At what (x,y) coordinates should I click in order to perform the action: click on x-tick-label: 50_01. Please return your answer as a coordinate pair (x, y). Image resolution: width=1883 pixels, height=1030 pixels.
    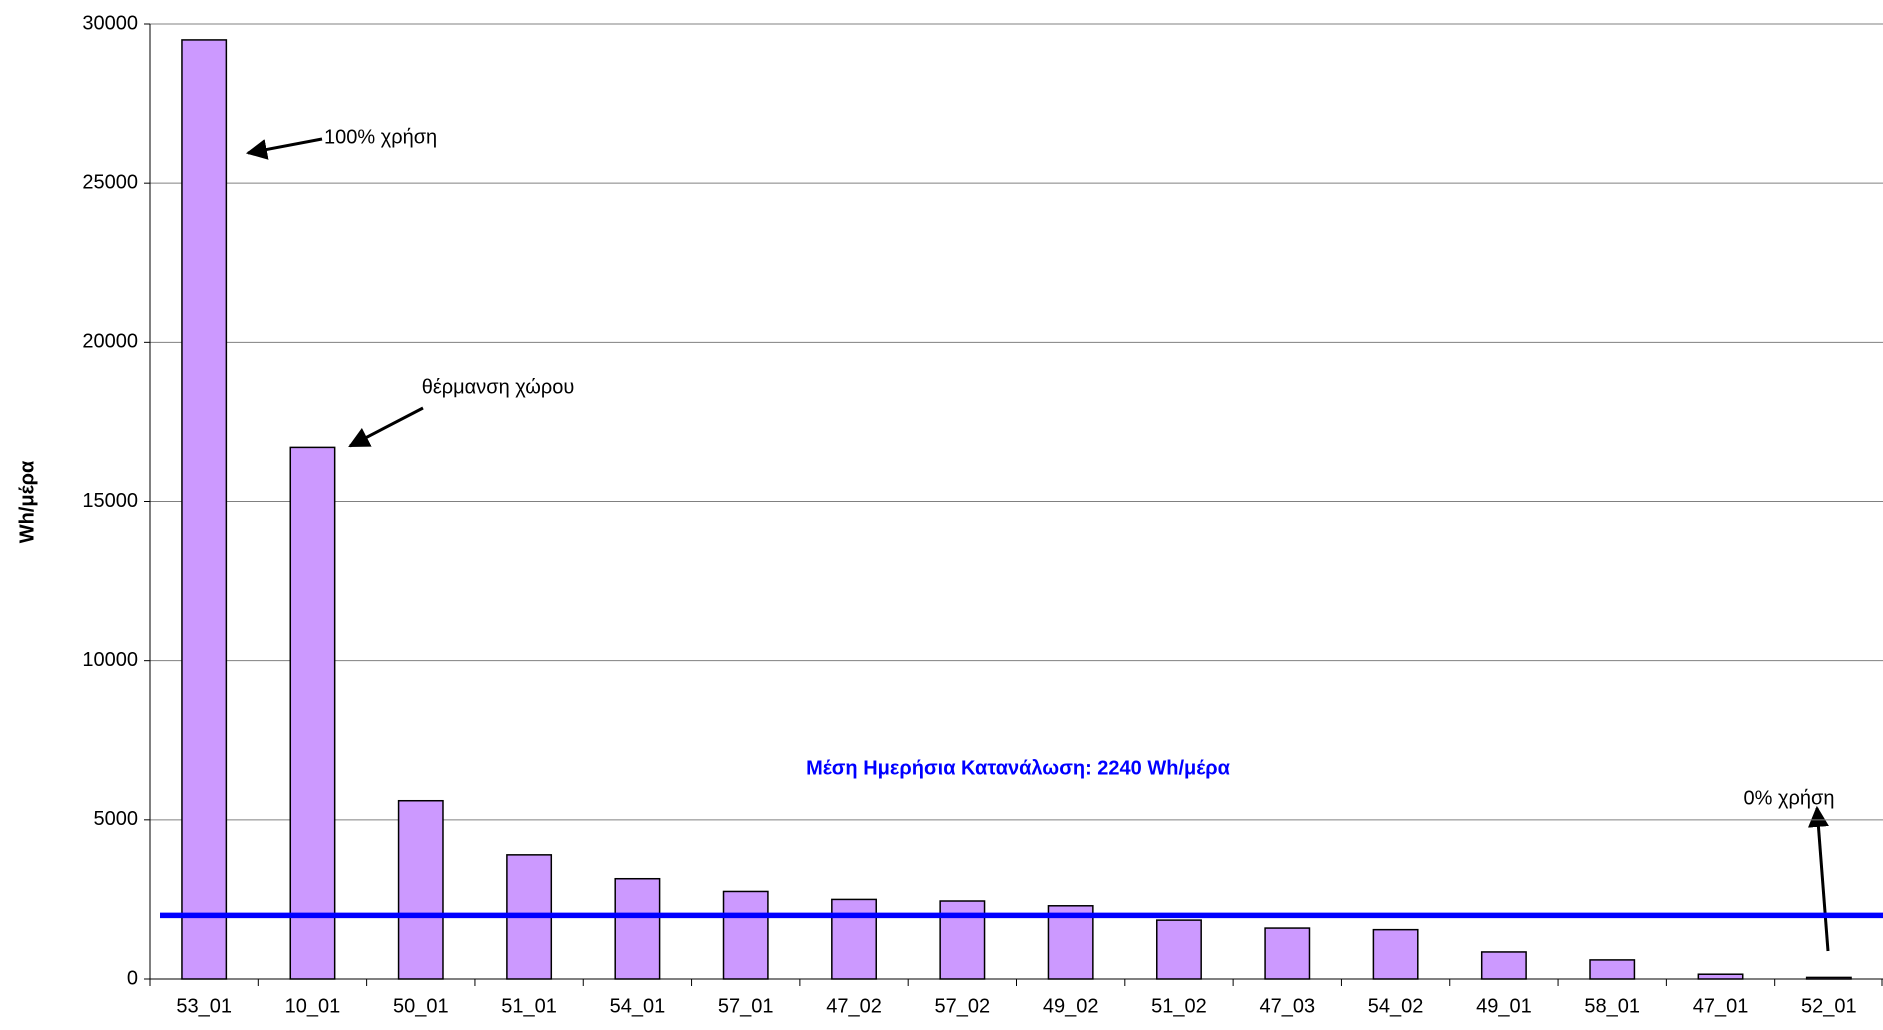
    Looking at the image, I should click on (421, 1006).